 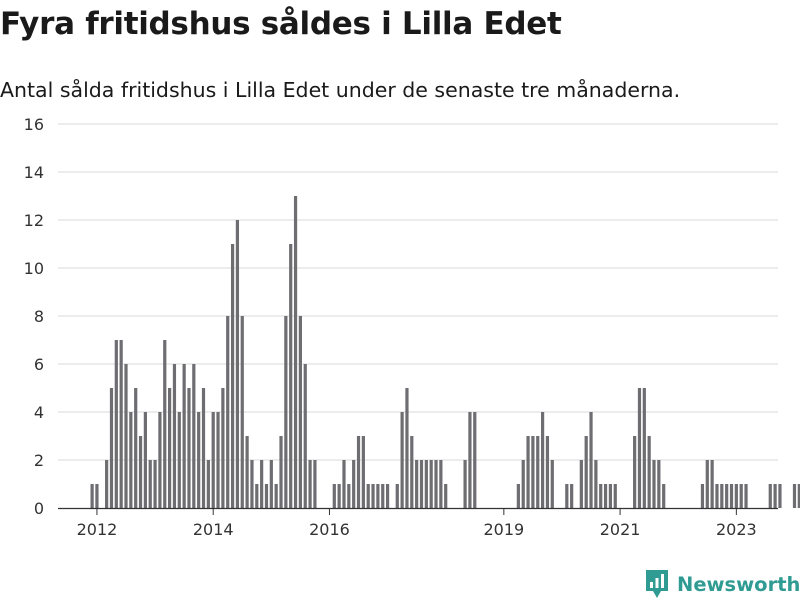 I want to click on x-tick-label: 2019, so click(x=503, y=529).